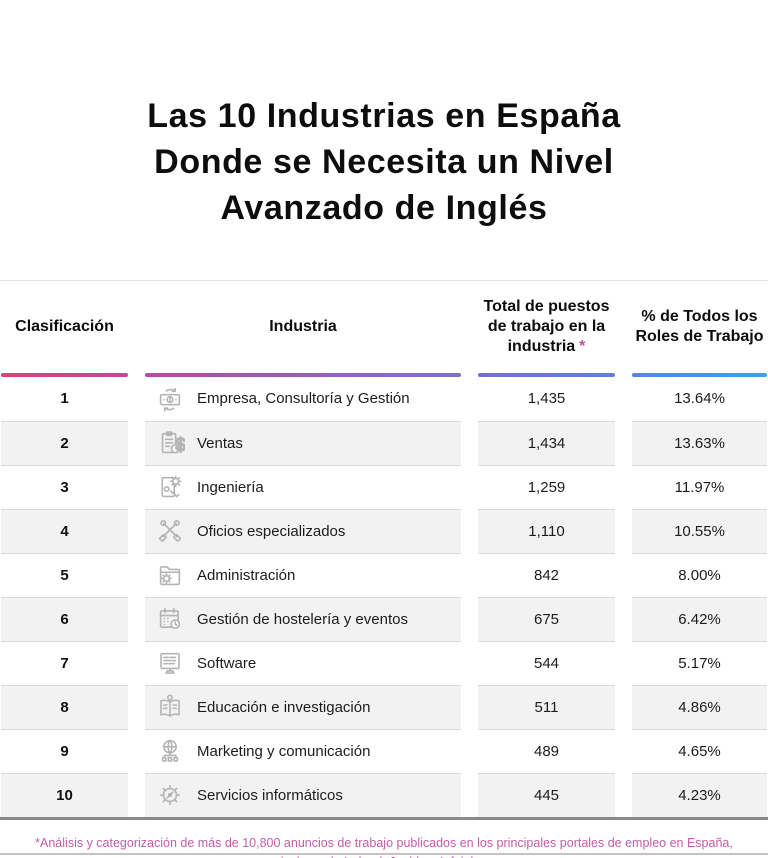 This screenshot has height=858, width=768. What do you see at coordinates (546, 486) in the screenshot?
I see `total-cell: 1,259` at bounding box center [546, 486].